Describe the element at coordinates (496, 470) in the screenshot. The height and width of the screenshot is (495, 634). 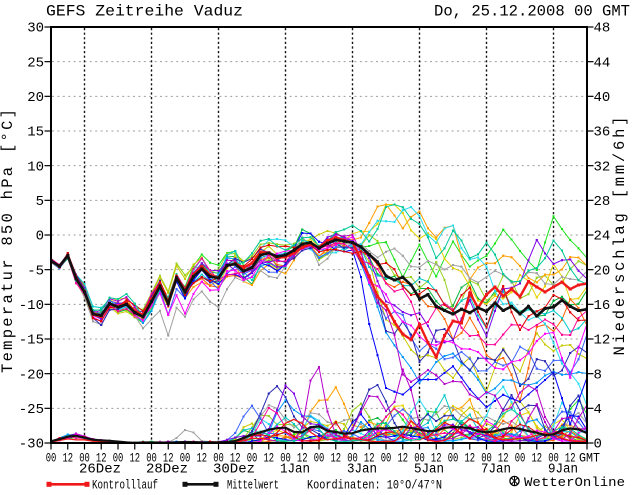
I see `svg-text: 7Jan` at that location.